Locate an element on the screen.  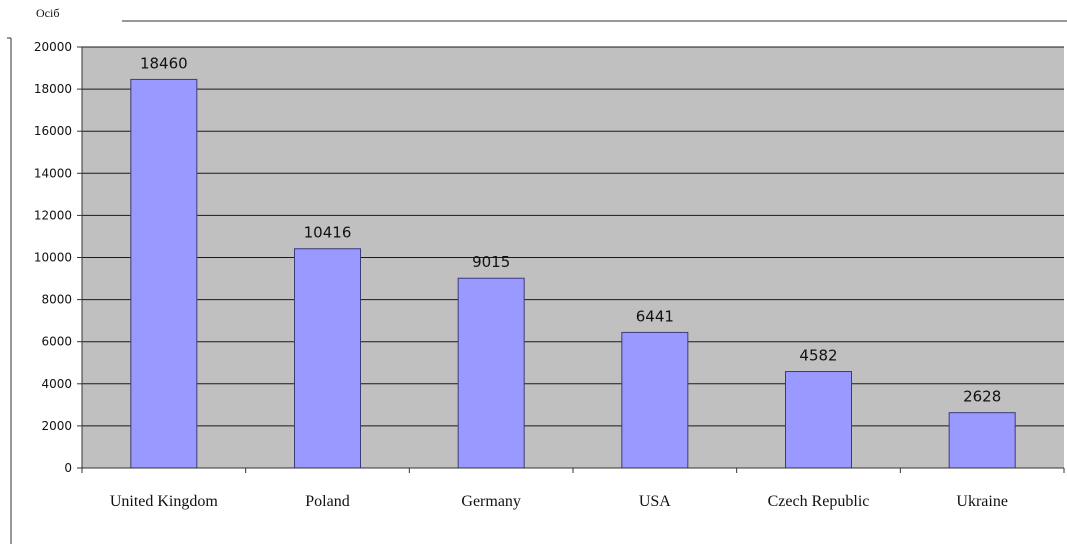
bar-united-kingdom is located at coordinates (164, 273).